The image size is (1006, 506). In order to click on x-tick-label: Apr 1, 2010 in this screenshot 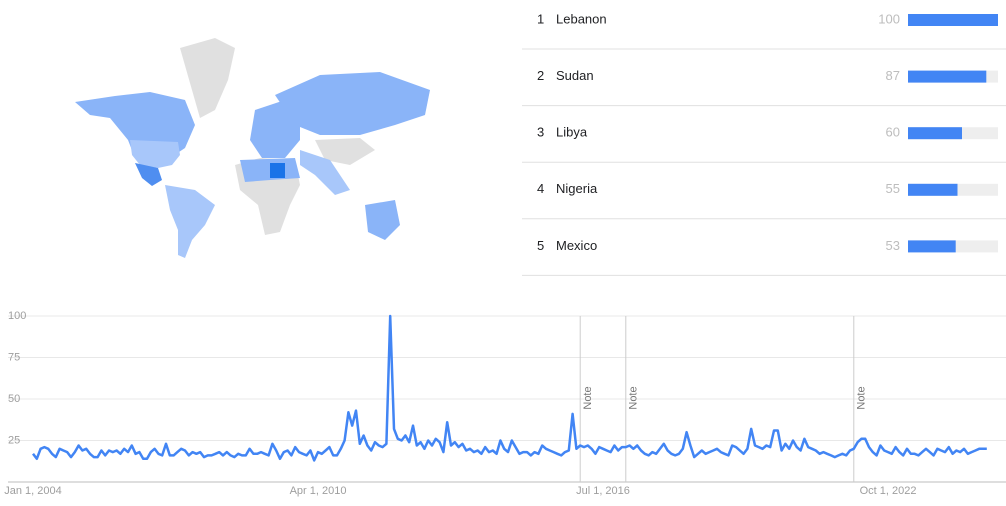, I will do `click(318, 491)`.